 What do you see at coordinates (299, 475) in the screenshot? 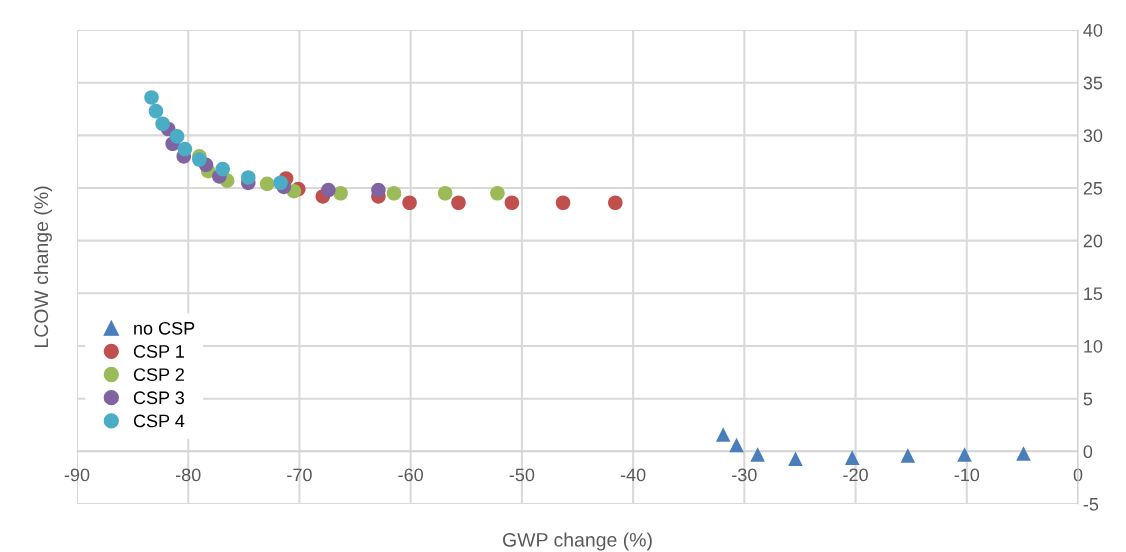
I see `x-tick-label: -70` at bounding box center [299, 475].